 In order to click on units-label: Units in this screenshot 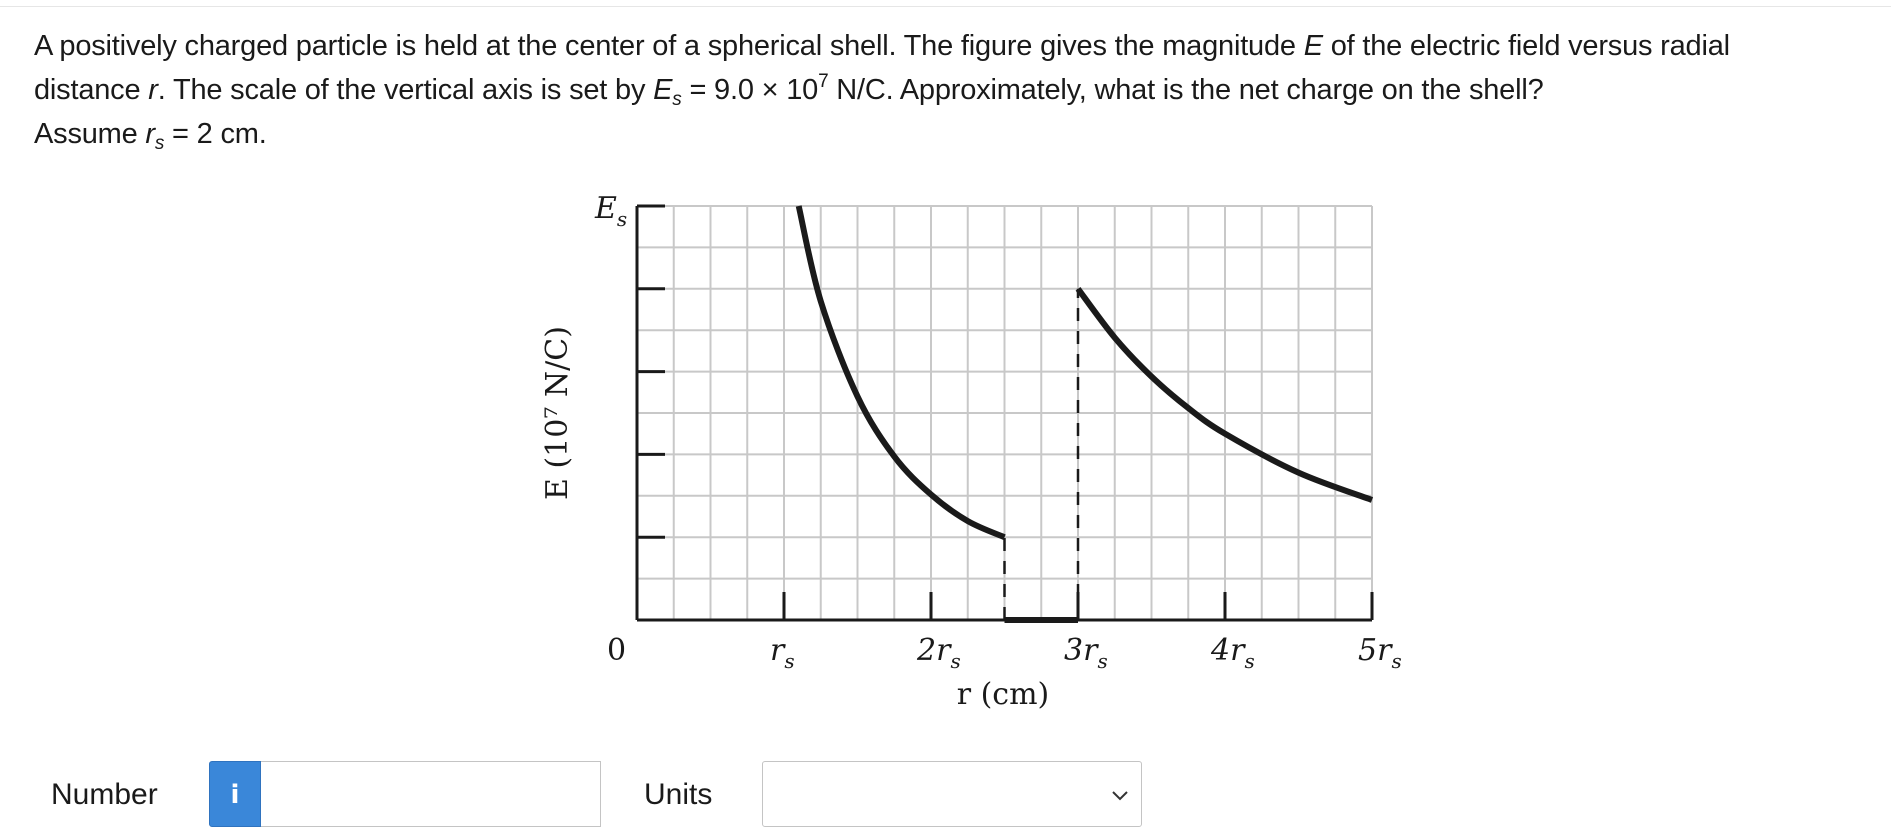, I will do `click(678, 794)`.